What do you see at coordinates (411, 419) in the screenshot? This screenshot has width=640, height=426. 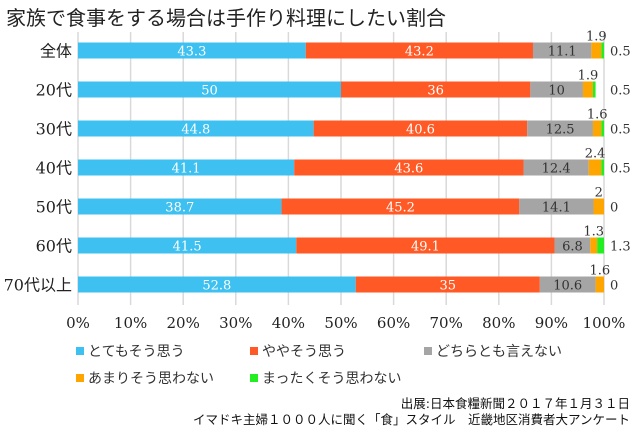 I see `source-line-2: イマドキ主婦１０００人に聞く「食」スタイル 近畿地区消費者大アンケート` at bounding box center [411, 419].